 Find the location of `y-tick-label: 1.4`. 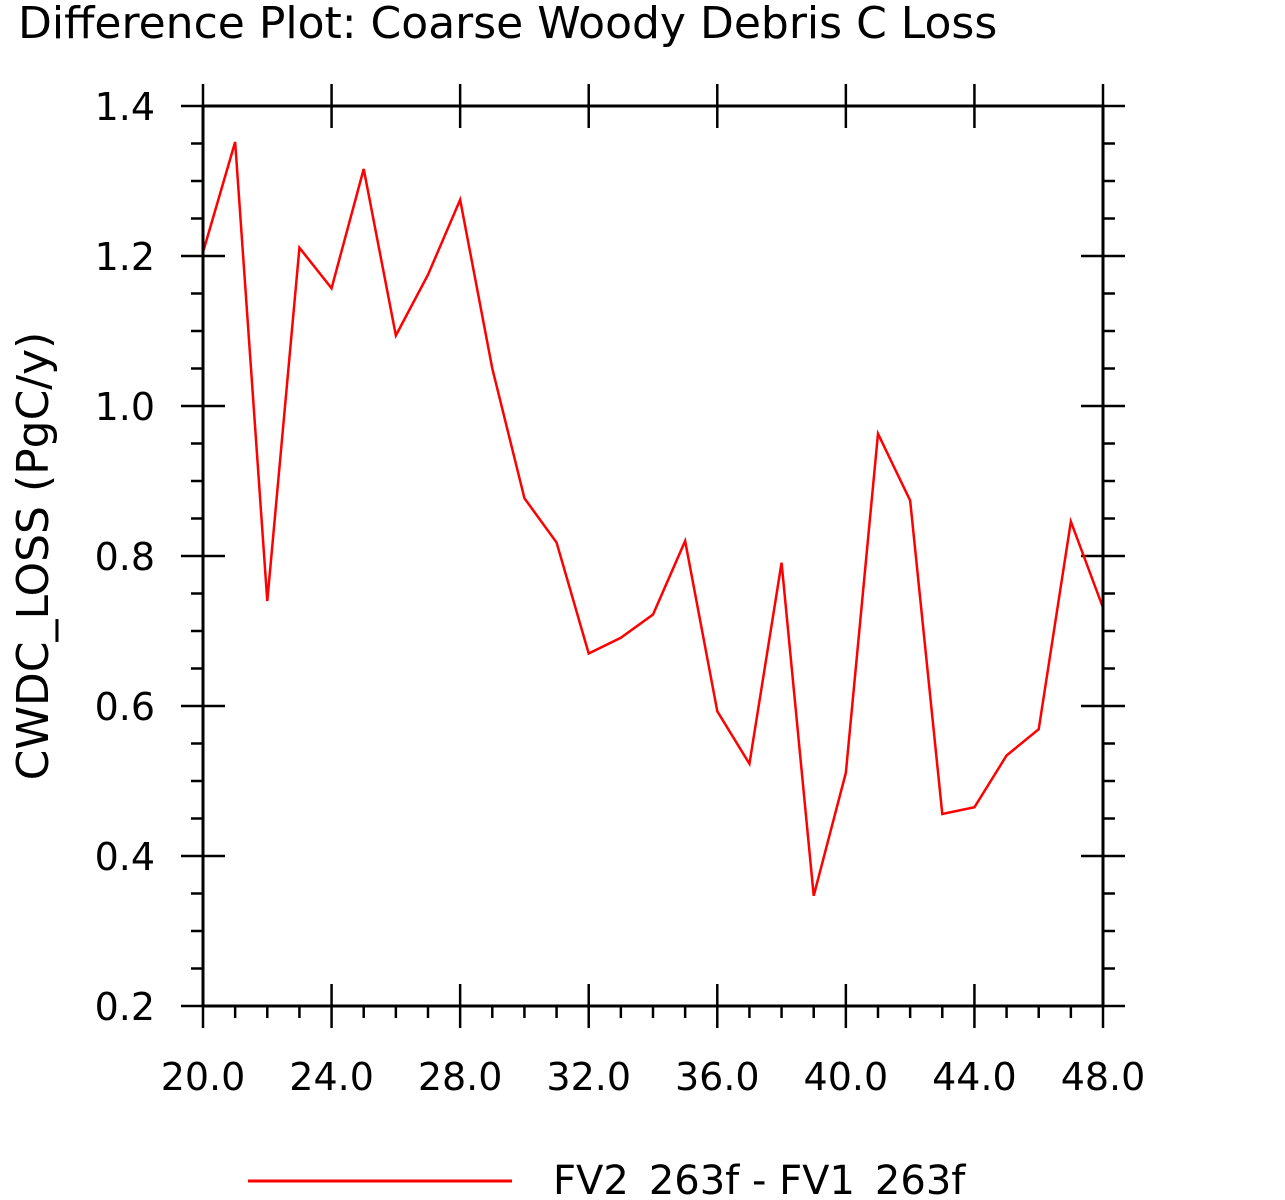

y-tick-label: 1.4 is located at coordinates (125, 107).